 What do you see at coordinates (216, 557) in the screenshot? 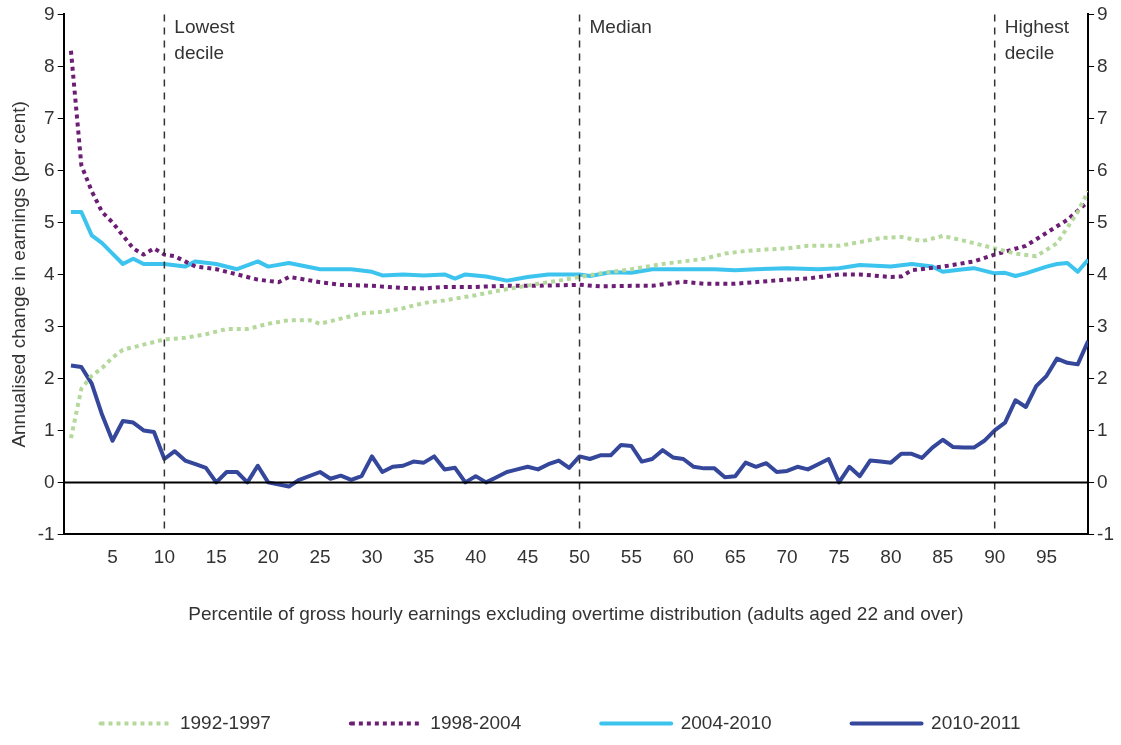
I see `x-tick-label: 15` at bounding box center [216, 557].